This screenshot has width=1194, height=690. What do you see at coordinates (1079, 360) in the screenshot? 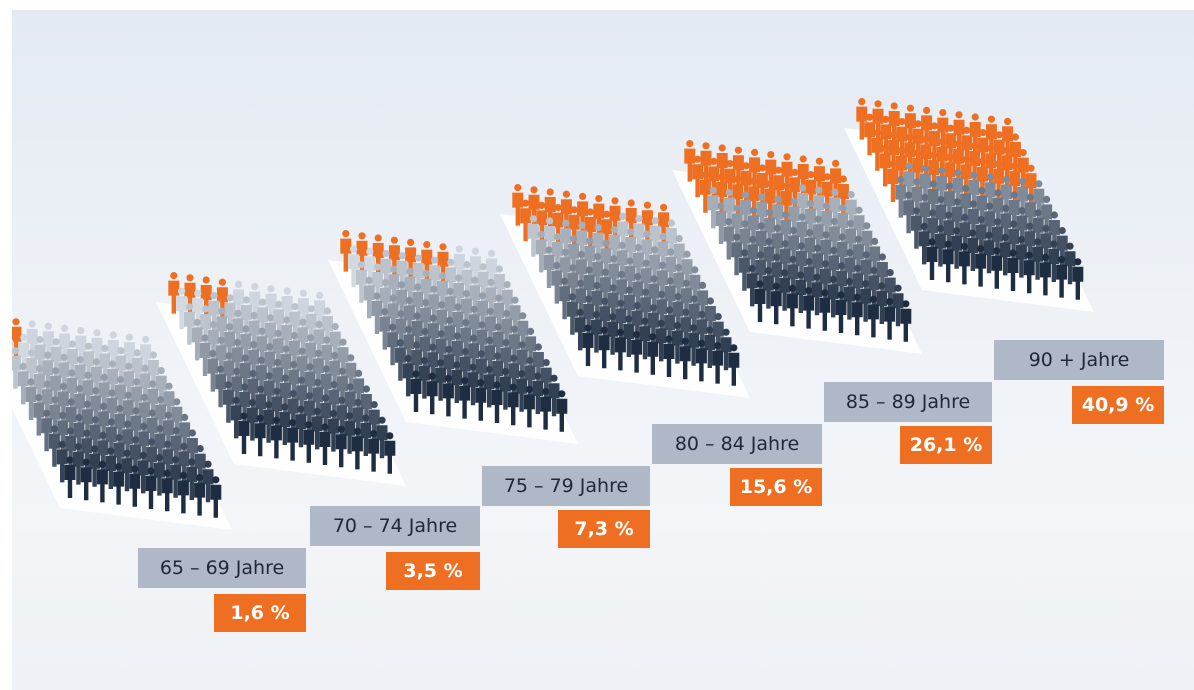
I see `age-label-90-plus: 90 + Jahre` at bounding box center [1079, 360].